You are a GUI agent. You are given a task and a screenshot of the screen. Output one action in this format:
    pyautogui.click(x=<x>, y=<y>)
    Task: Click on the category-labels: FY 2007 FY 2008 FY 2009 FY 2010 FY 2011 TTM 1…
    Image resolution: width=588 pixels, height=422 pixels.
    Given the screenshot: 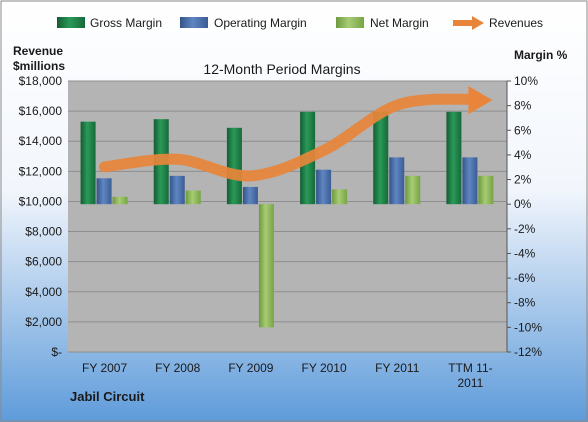 What is the action you would take?
    pyautogui.click(x=287, y=375)
    